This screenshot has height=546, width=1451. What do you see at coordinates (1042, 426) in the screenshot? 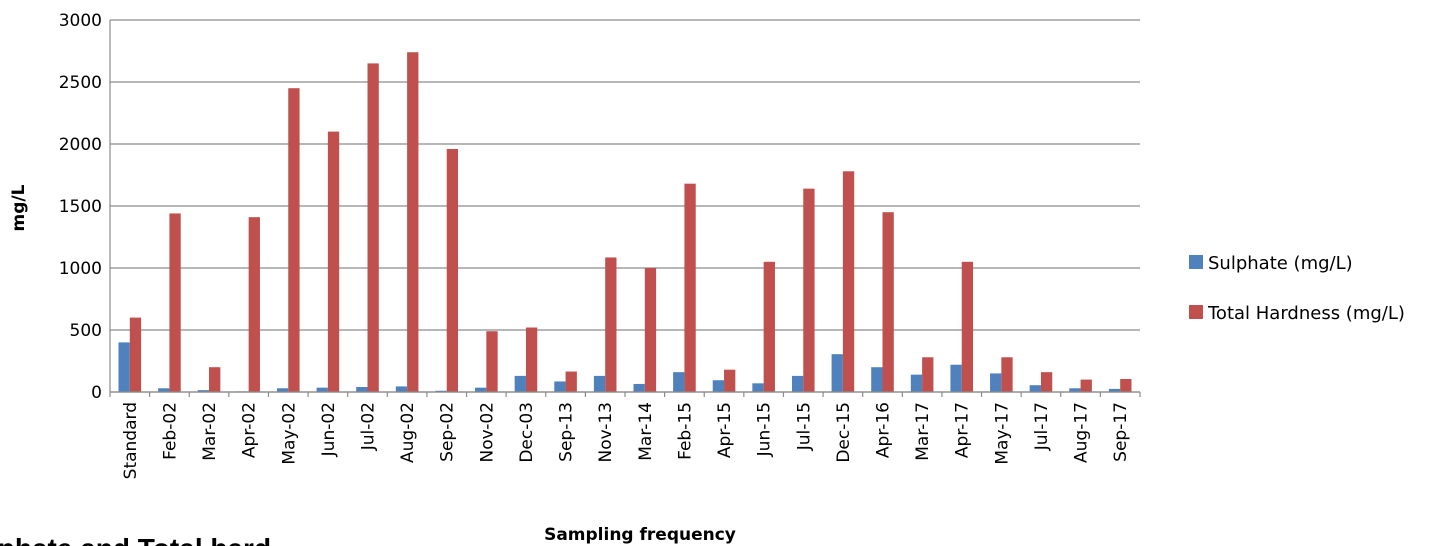
I see `x-tick-label: Jul-17` at bounding box center [1042, 426].